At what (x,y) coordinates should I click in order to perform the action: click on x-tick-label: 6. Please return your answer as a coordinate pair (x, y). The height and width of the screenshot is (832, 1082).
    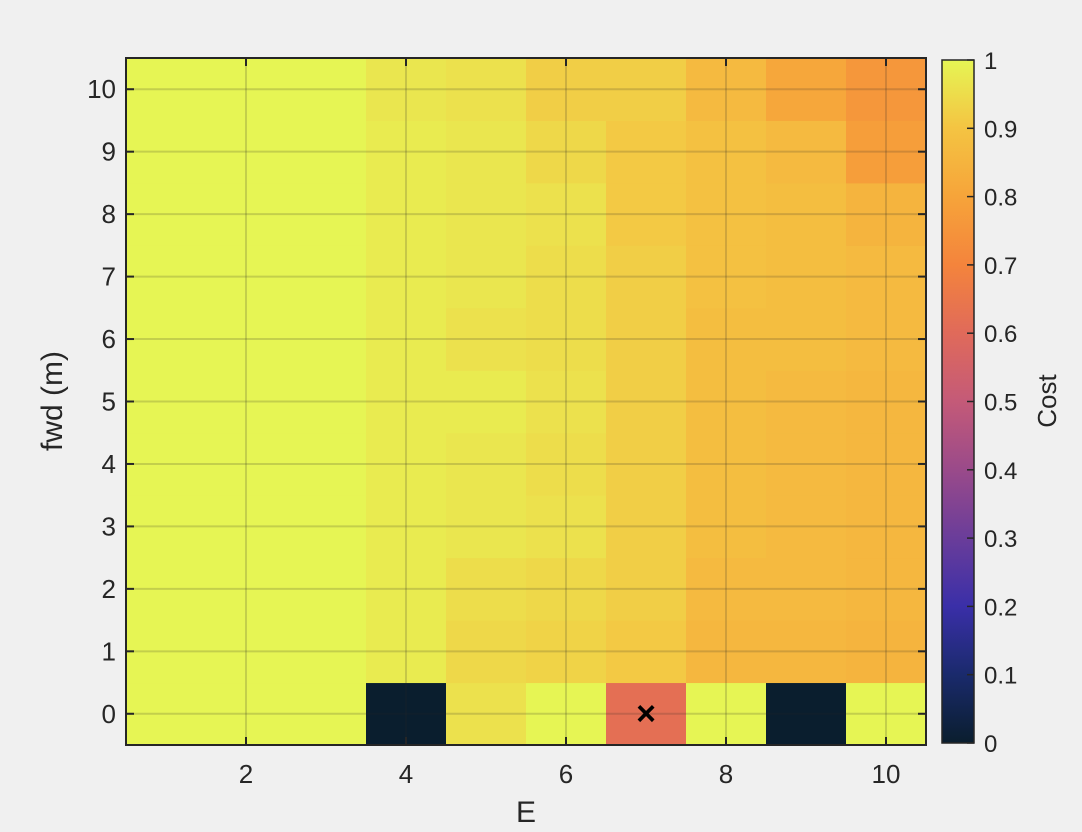
    Looking at the image, I should click on (566, 774).